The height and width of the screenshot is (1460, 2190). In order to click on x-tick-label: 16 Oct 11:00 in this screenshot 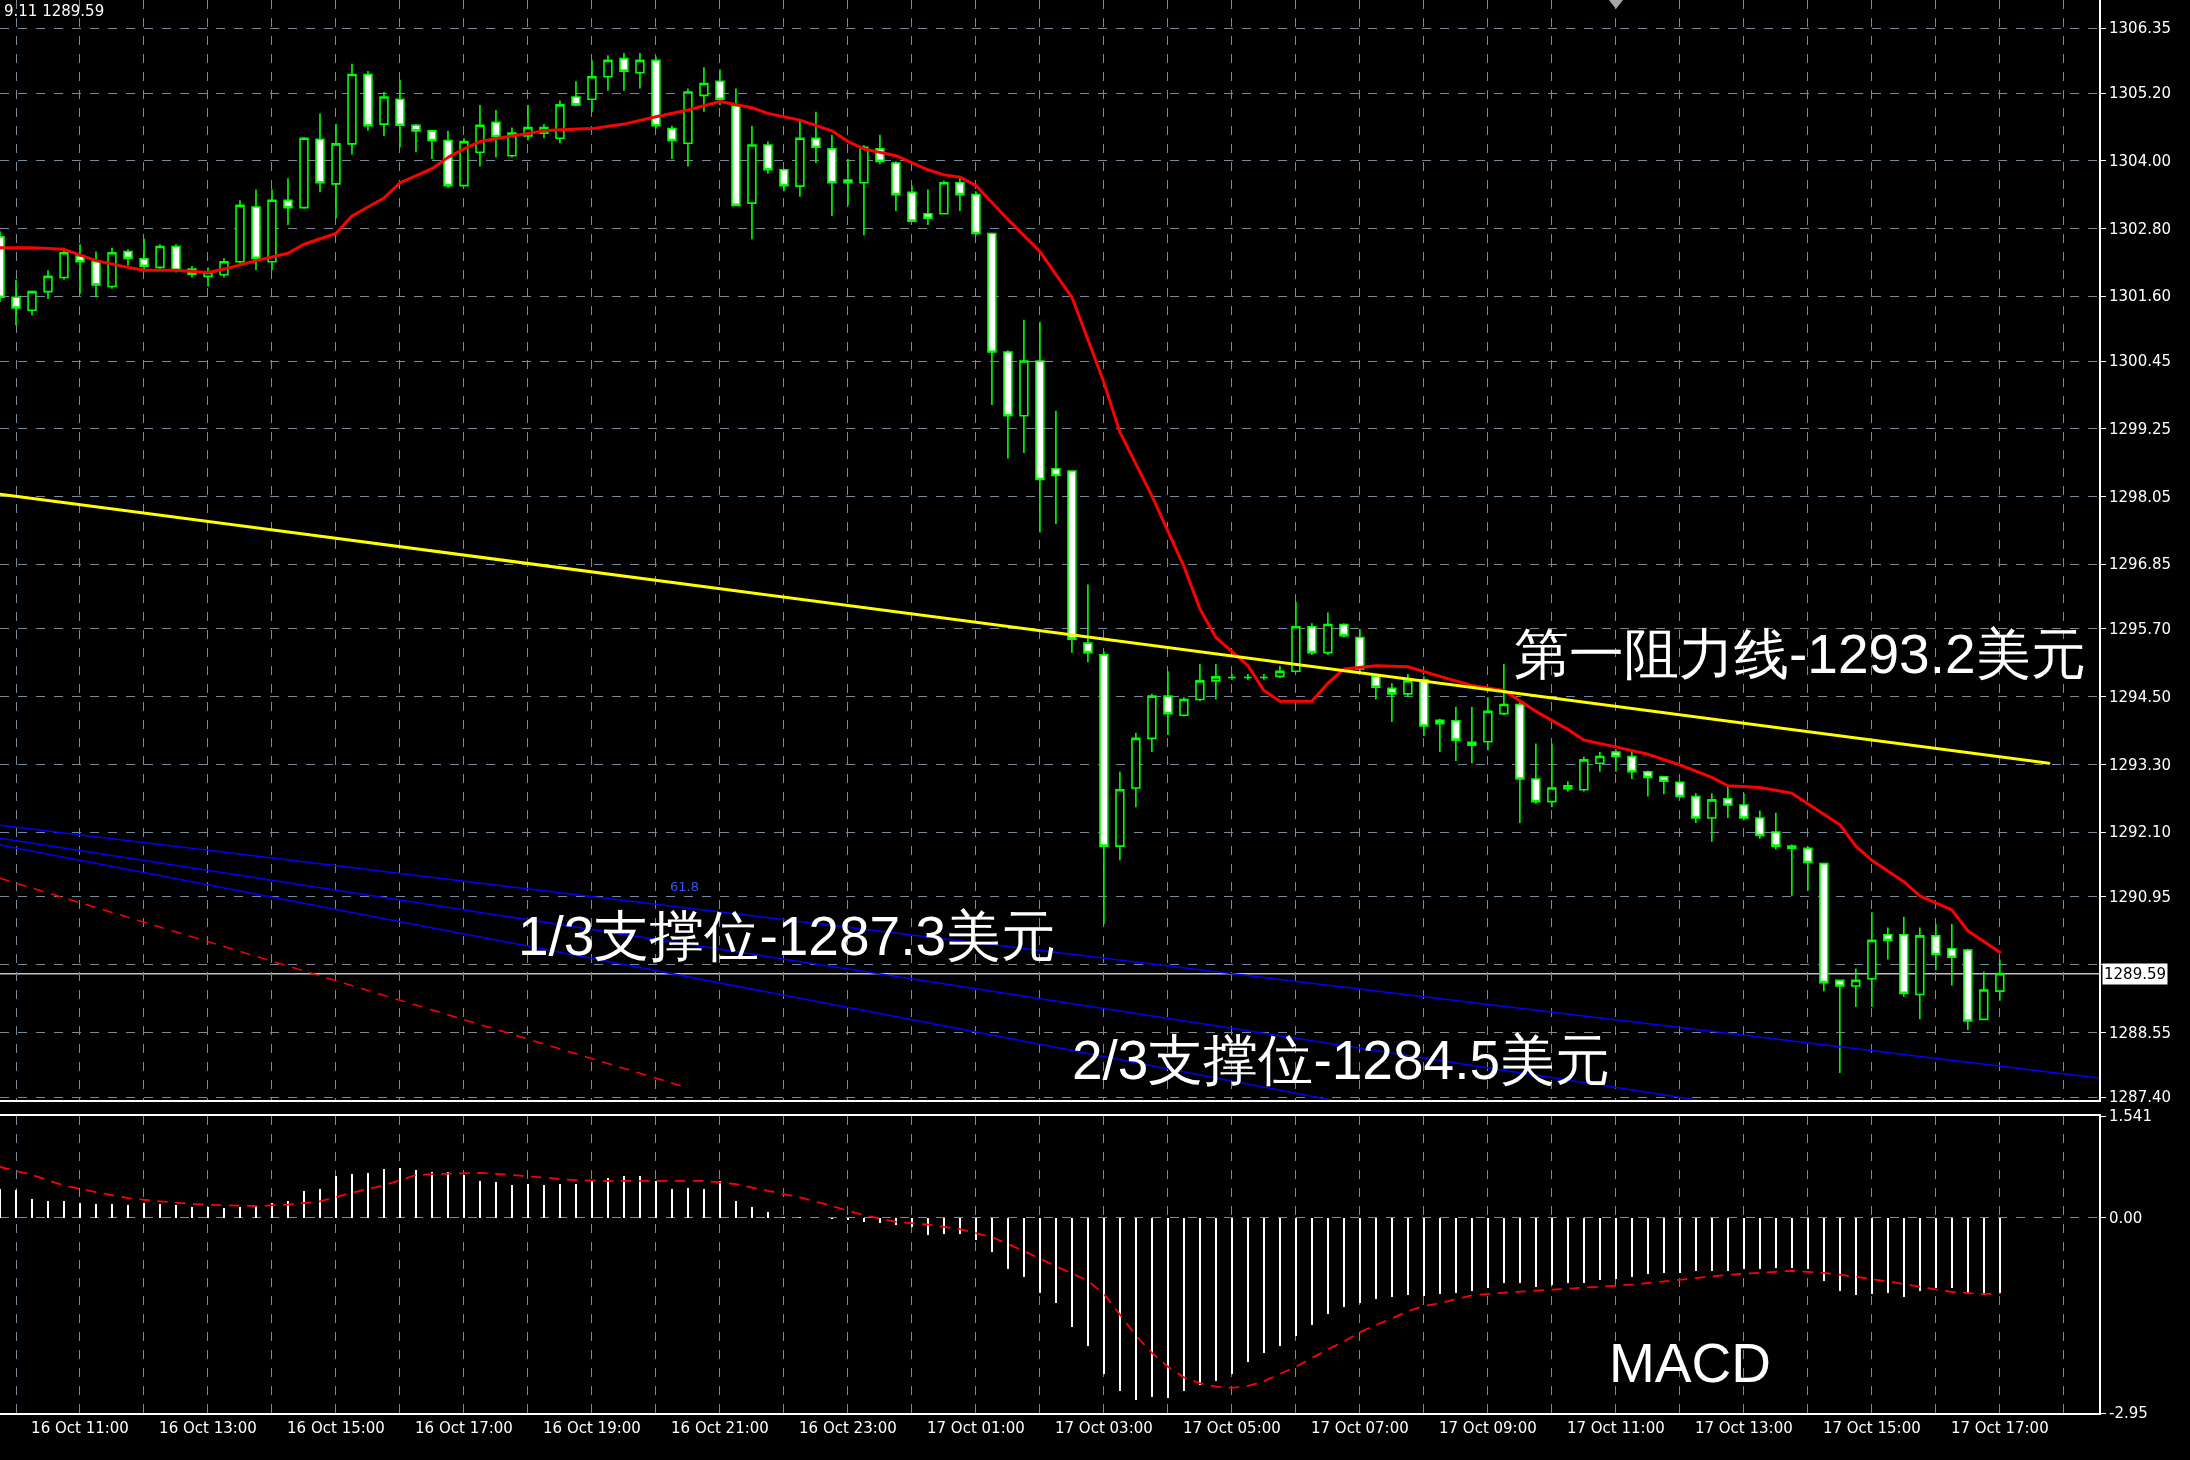, I will do `click(80, 1428)`.